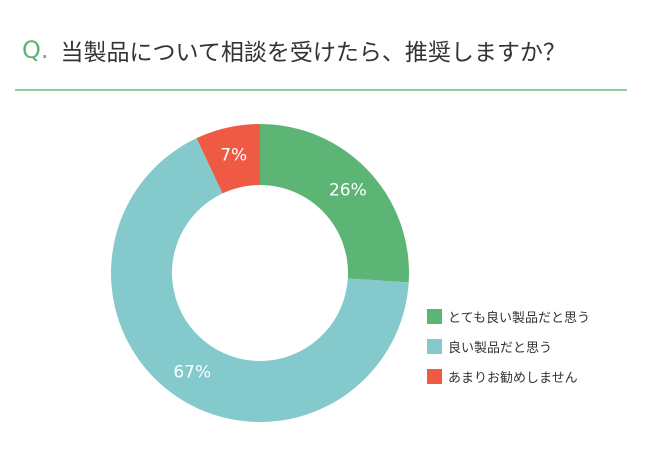 The image size is (651, 457). What do you see at coordinates (233, 155) in the screenshot?
I see `slice-value-label-3: 7%` at bounding box center [233, 155].